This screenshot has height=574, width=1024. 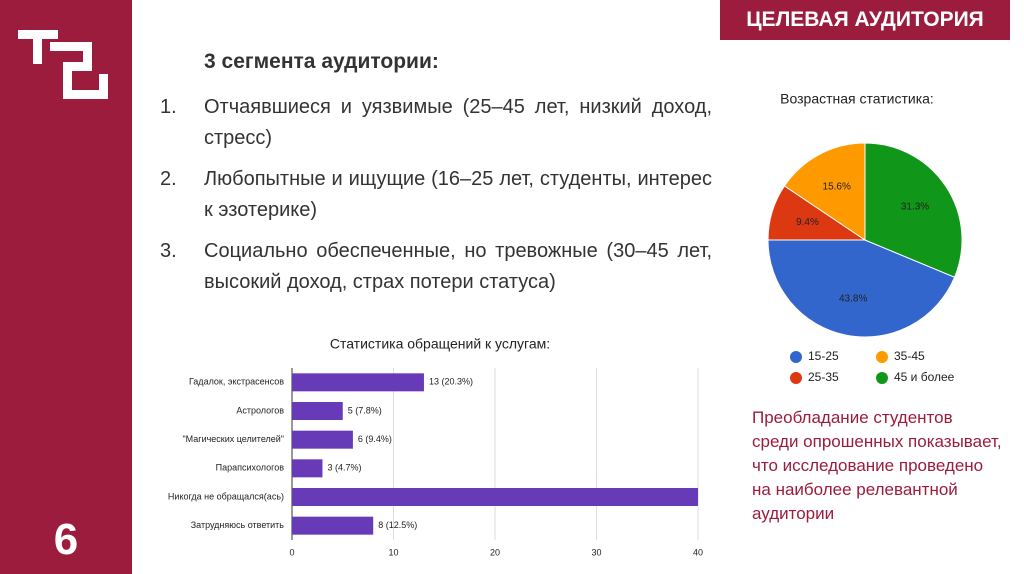 I want to click on value-label: 8 (12.5%), so click(x=397, y=525).